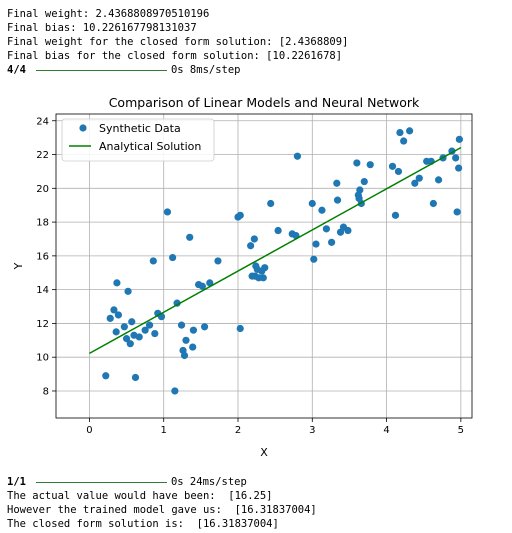  What do you see at coordinates (102, 28) in the screenshot?
I see `console-line-final-bias: Final bias: 10.226167798131037` at bounding box center [102, 28].